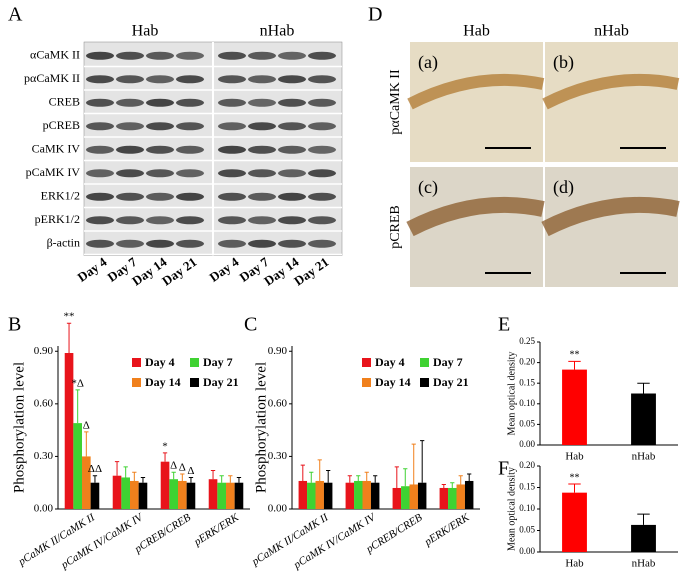  Describe the element at coordinates (56, 149) in the screenshot. I see `row-label: CaMK IV` at that location.